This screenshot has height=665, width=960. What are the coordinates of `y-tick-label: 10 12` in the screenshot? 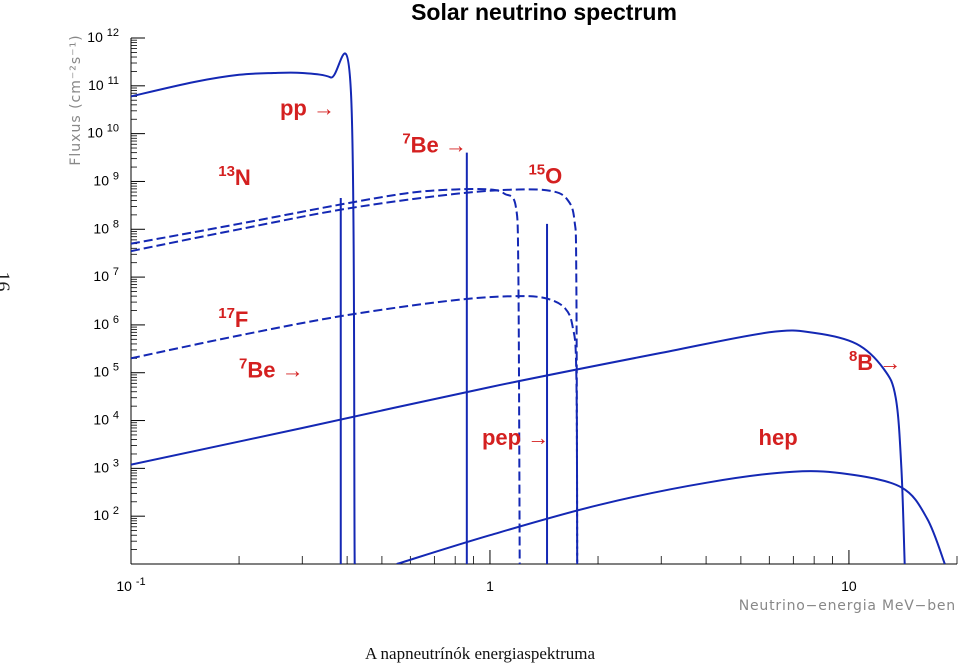 It's located at (103, 36).